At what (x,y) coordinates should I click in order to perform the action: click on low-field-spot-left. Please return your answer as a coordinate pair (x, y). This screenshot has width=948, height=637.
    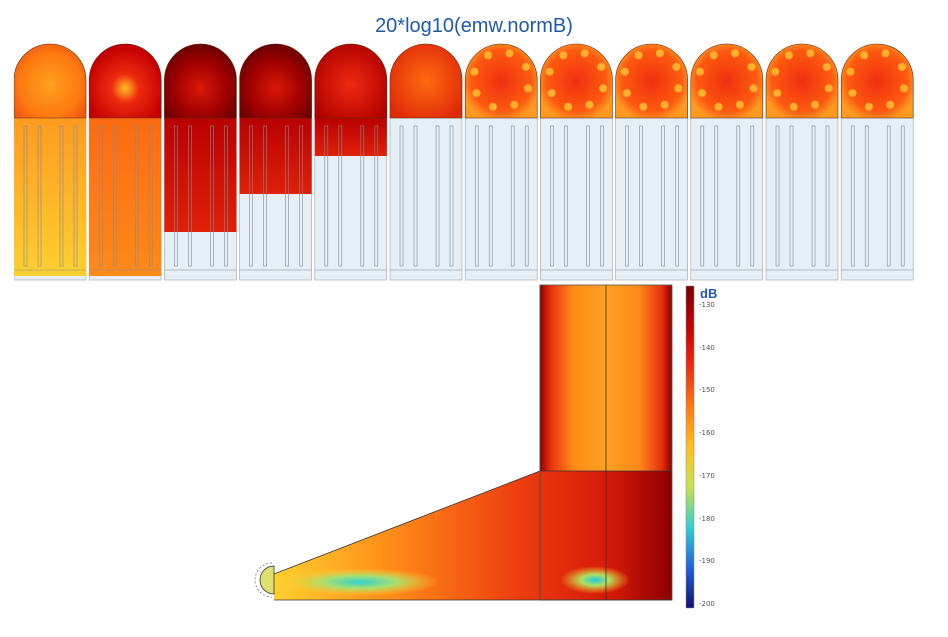
    Looking at the image, I should click on (360, 582).